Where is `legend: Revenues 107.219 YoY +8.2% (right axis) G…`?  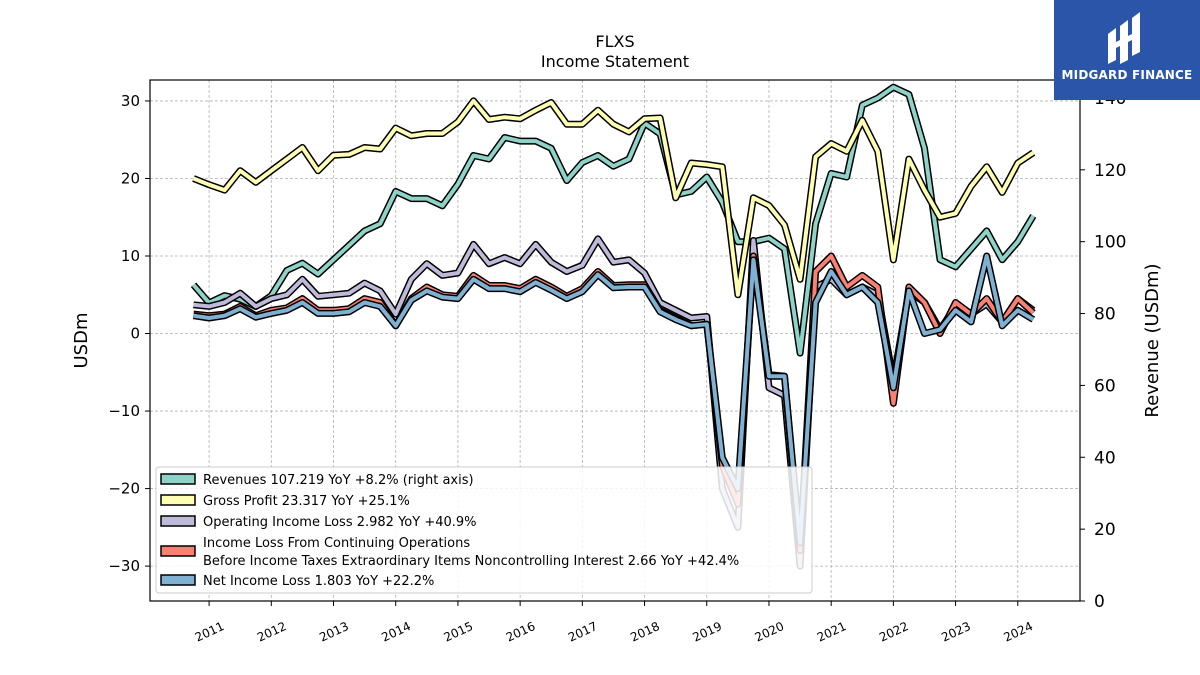 legend: Revenues 107.219 YoY +8.2% (right axis) G… is located at coordinates (484, 530).